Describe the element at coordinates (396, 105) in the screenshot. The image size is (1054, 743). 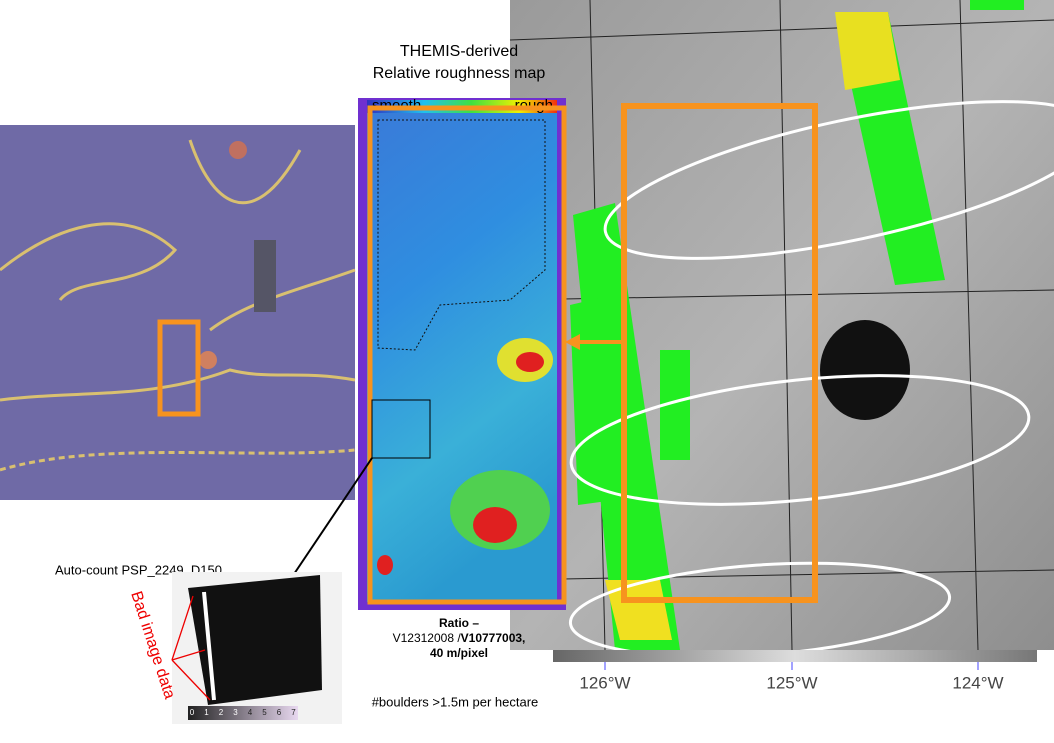
I see `legend-label: smooth` at that location.